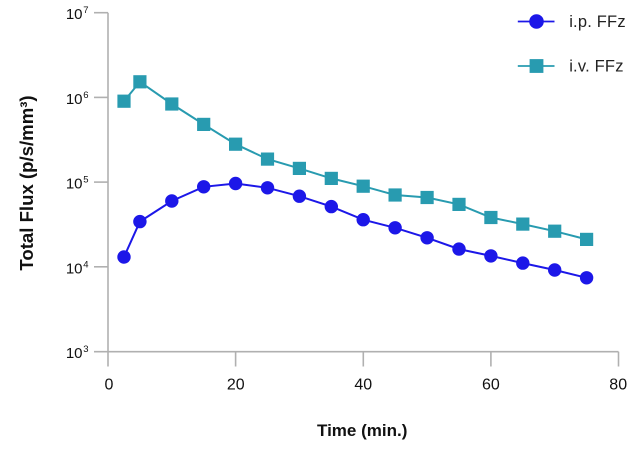 This screenshot has height=455, width=640. Describe the element at coordinates (85, 10) in the screenshot. I see `svg-text: 7` at that location.